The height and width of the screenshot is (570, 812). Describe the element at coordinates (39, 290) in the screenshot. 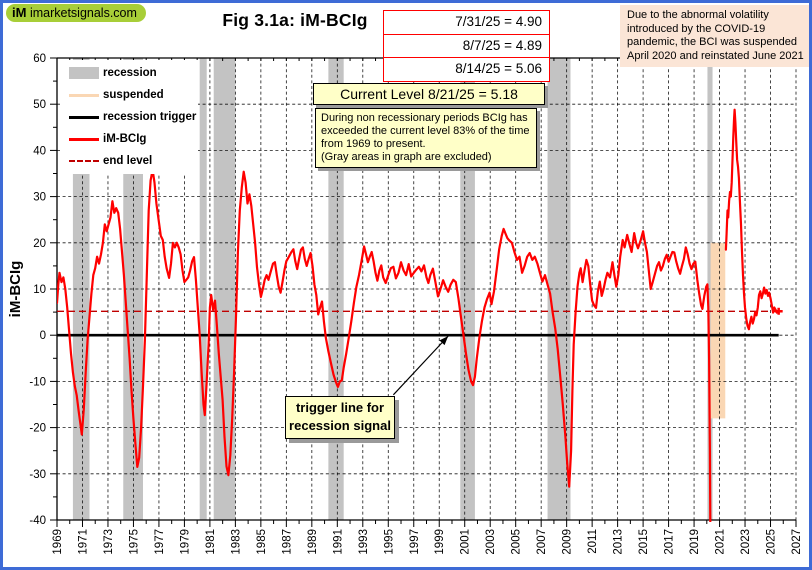

I see `svg-text: 10` at that location.